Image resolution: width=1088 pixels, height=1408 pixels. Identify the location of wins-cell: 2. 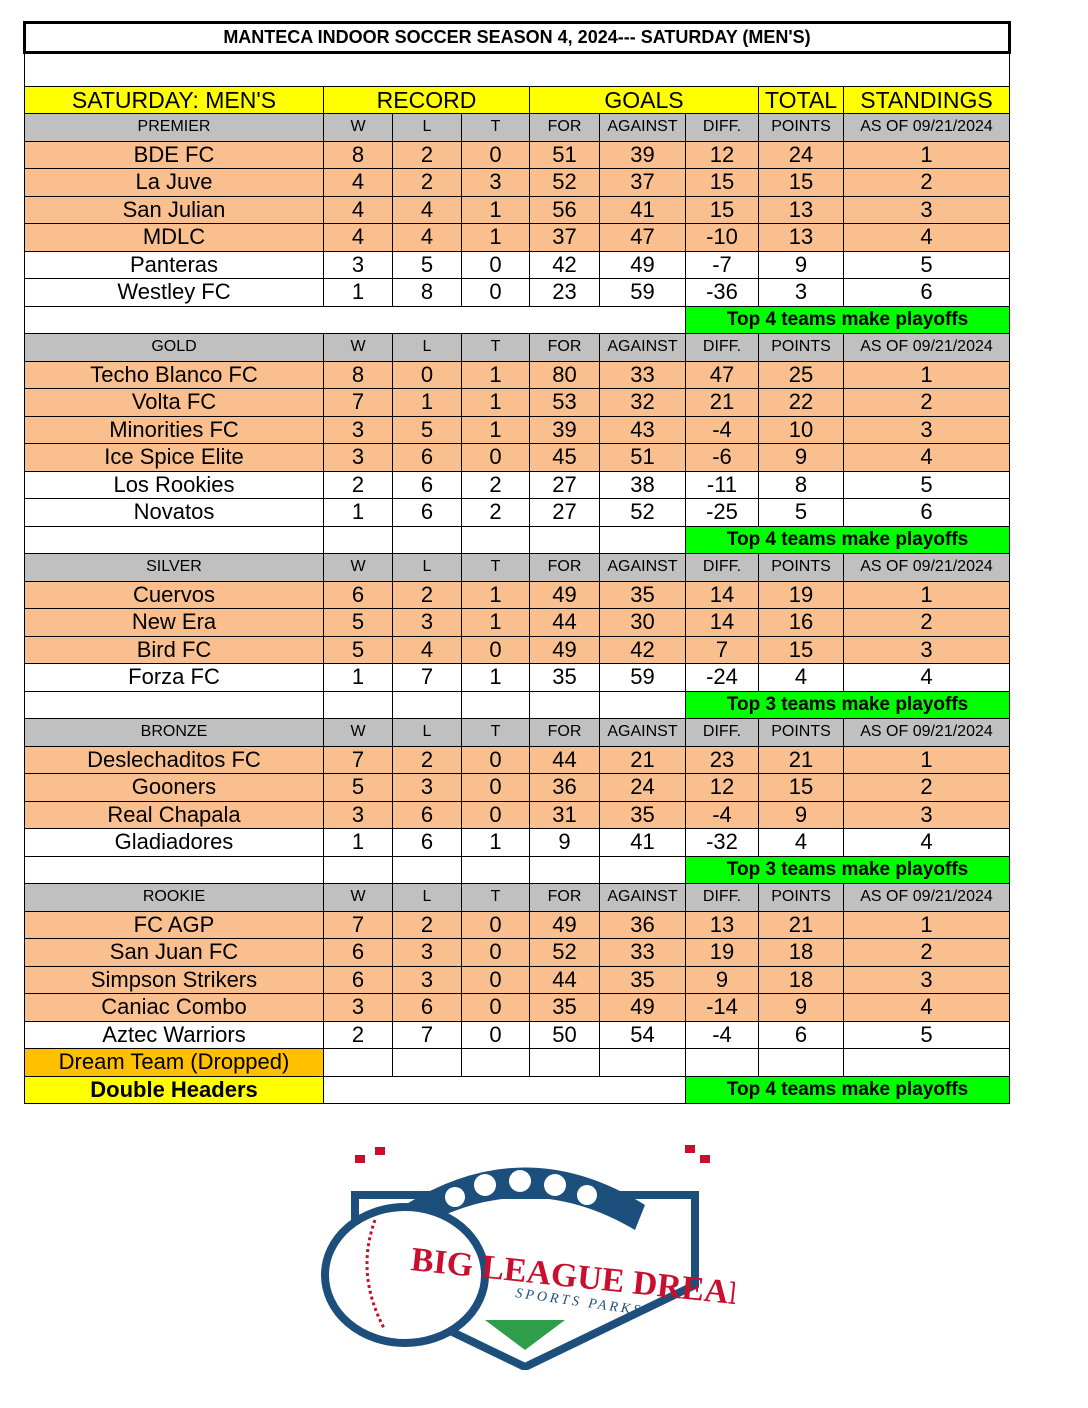
(358, 1034).